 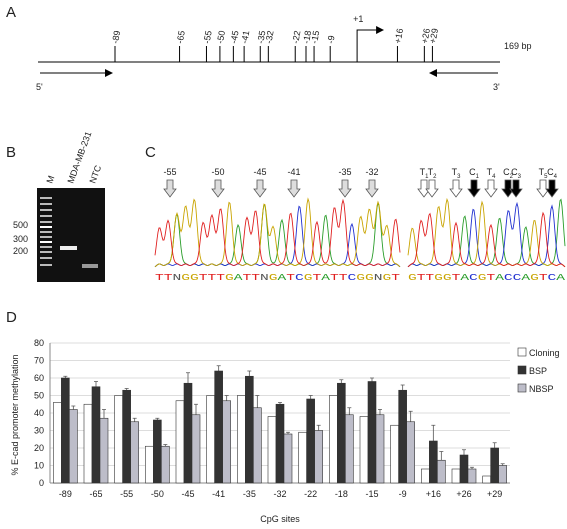 I want to click on cpg-label: -45, so click(x=234, y=37).